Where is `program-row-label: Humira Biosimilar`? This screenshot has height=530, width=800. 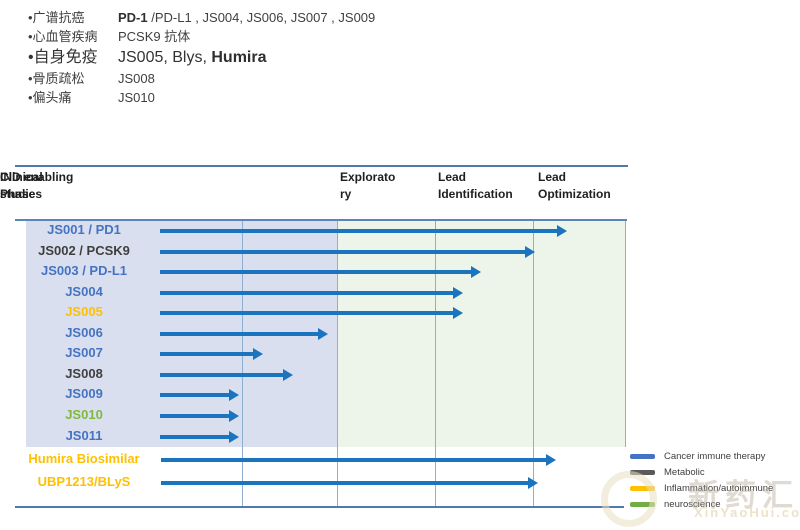
program-row-label: Humira Biosimilar is located at coordinates (84, 458).